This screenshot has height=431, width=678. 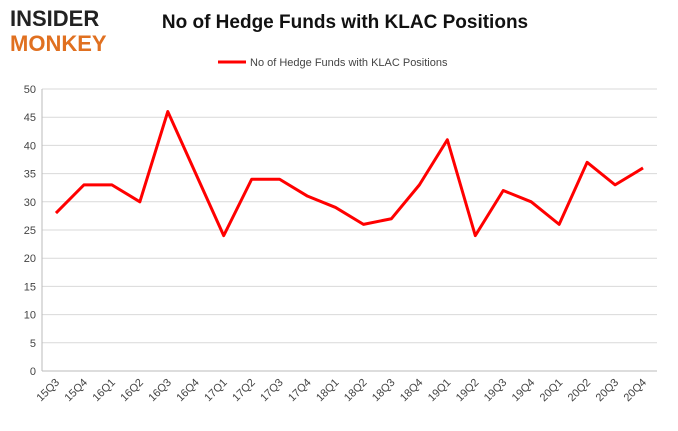 What do you see at coordinates (30, 146) in the screenshot?
I see `y-tick-label: 40` at bounding box center [30, 146].